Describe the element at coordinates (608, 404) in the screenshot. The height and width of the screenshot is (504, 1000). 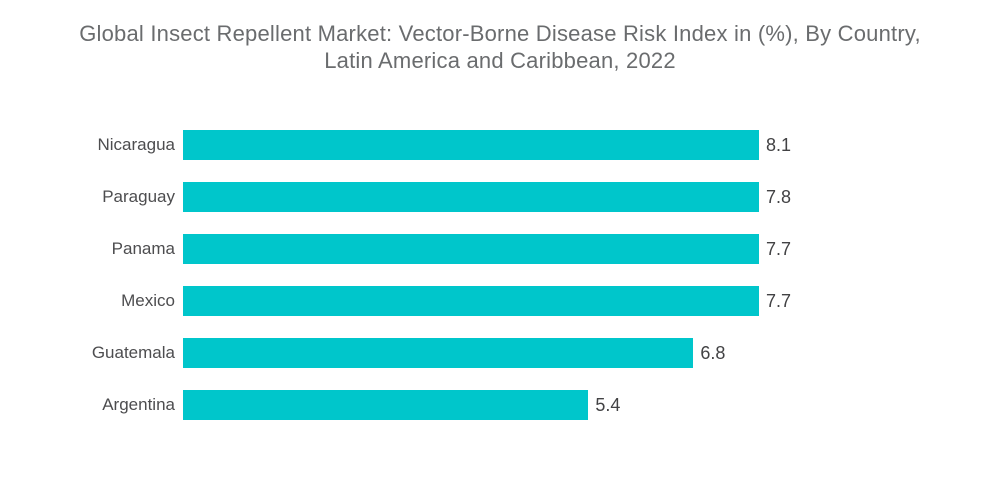
I see `value-label-argentina: 5.4` at that location.